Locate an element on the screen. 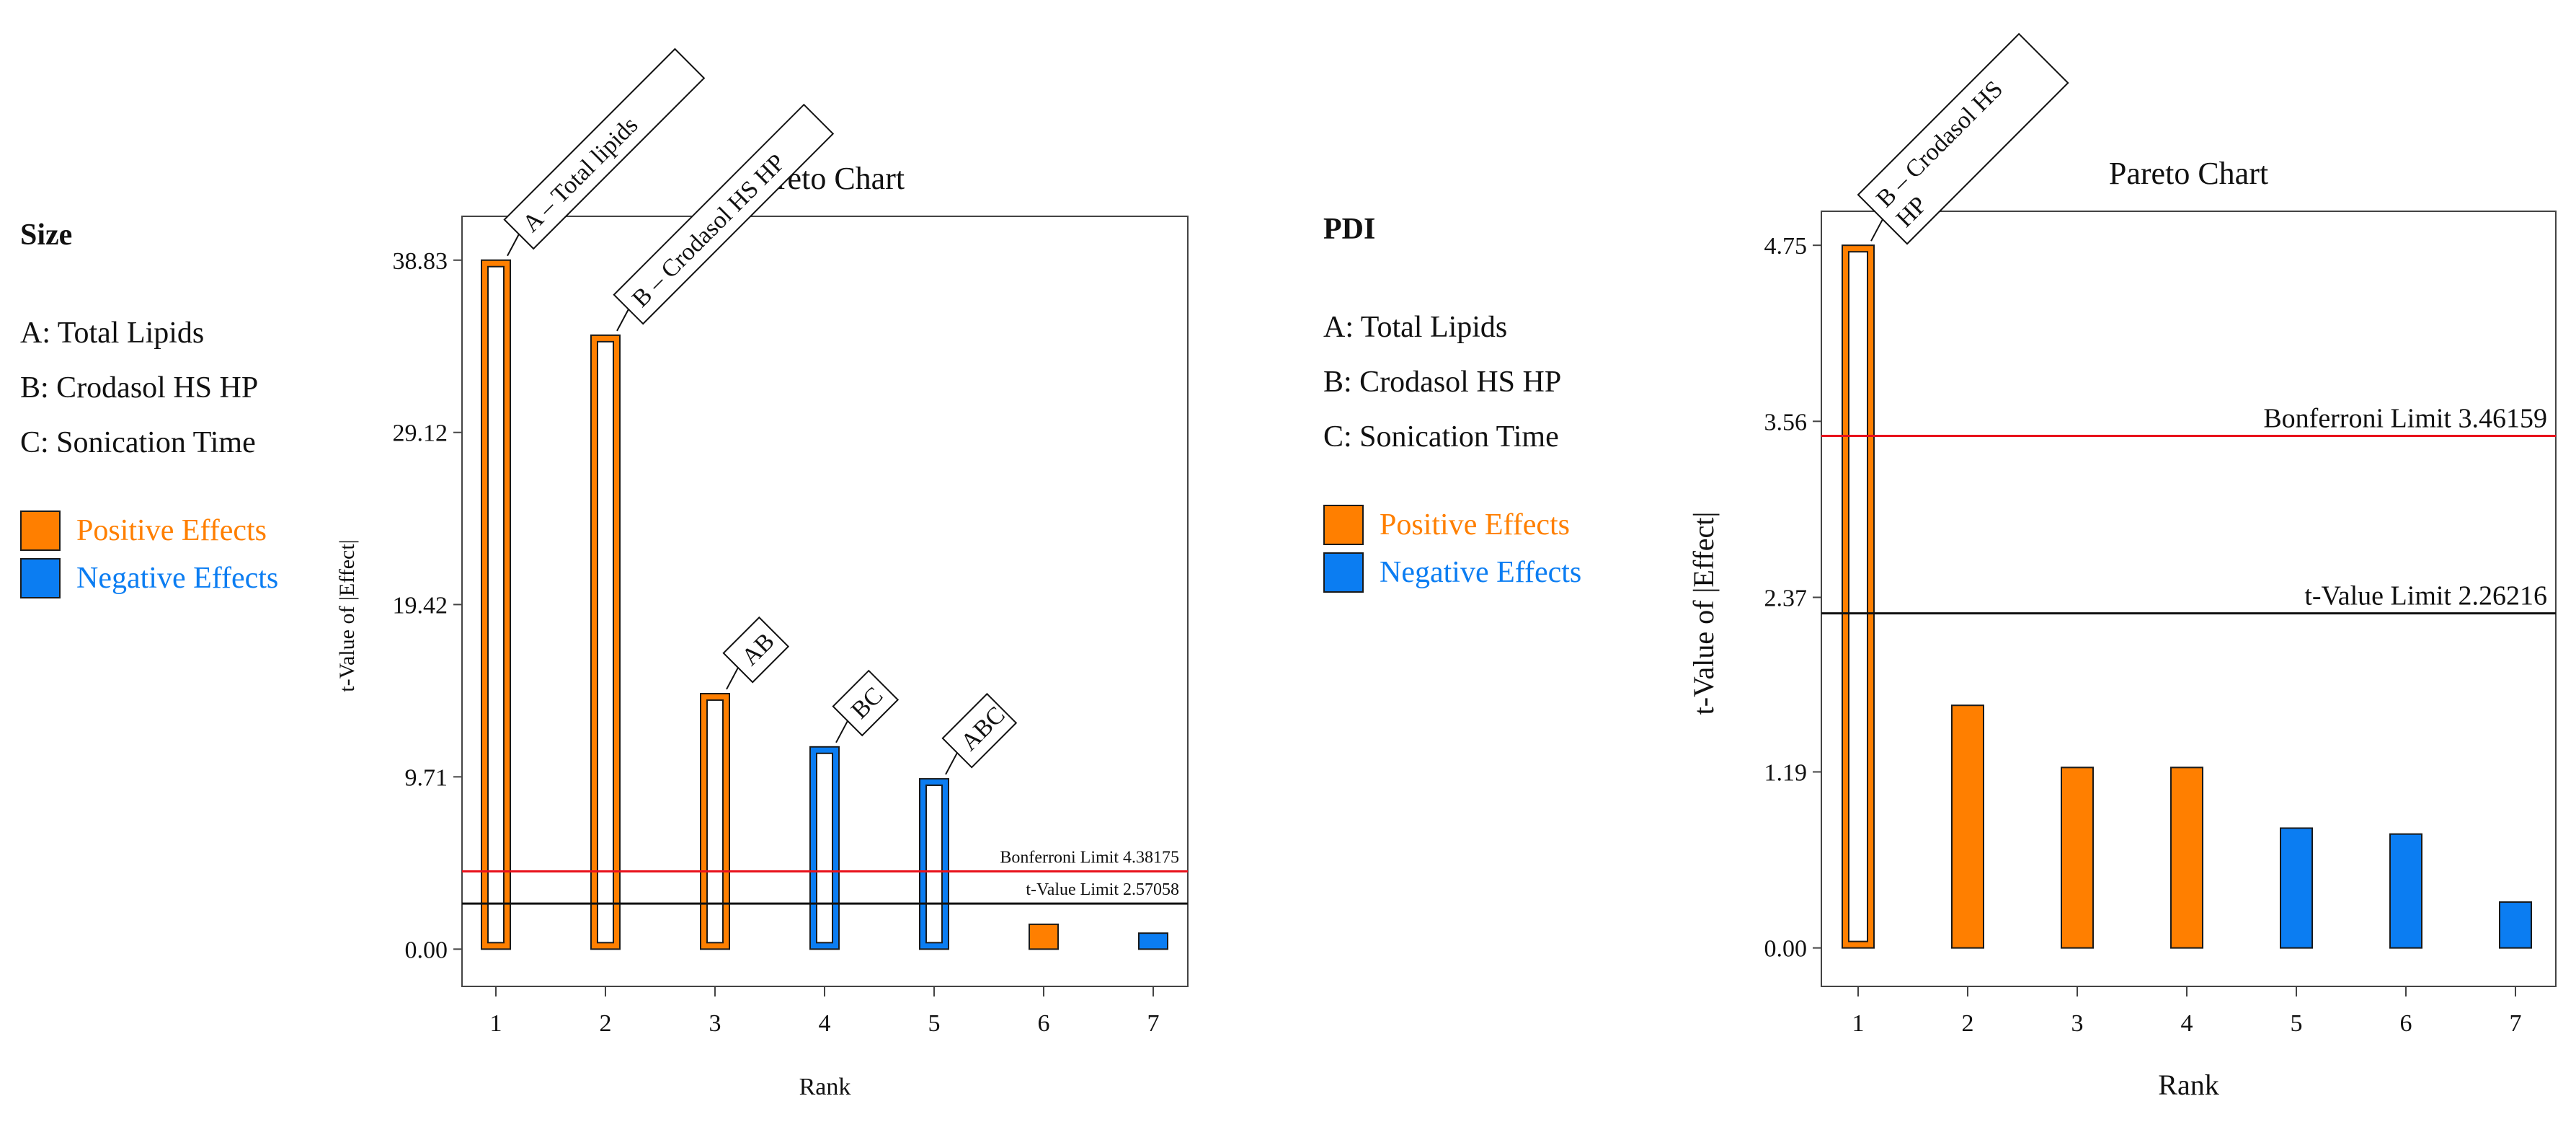  y-tick-label: 19.42 is located at coordinates (420, 605).